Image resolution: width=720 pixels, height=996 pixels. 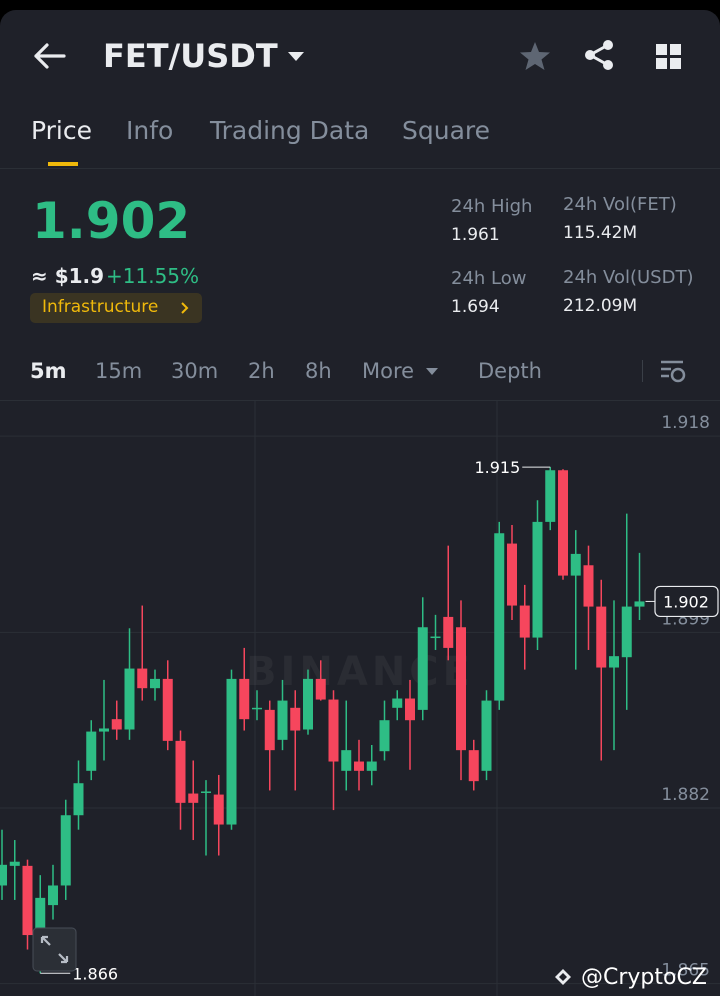 I want to click on stat-value: 115.42M, so click(x=600, y=233).